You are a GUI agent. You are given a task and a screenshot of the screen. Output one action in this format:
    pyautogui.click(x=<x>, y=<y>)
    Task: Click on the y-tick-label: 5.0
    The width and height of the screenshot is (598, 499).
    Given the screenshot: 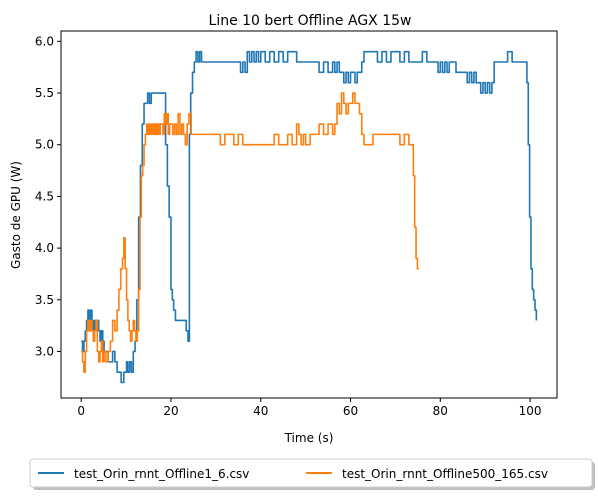 What is the action you would take?
    pyautogui.click(x=44, y=145)
    